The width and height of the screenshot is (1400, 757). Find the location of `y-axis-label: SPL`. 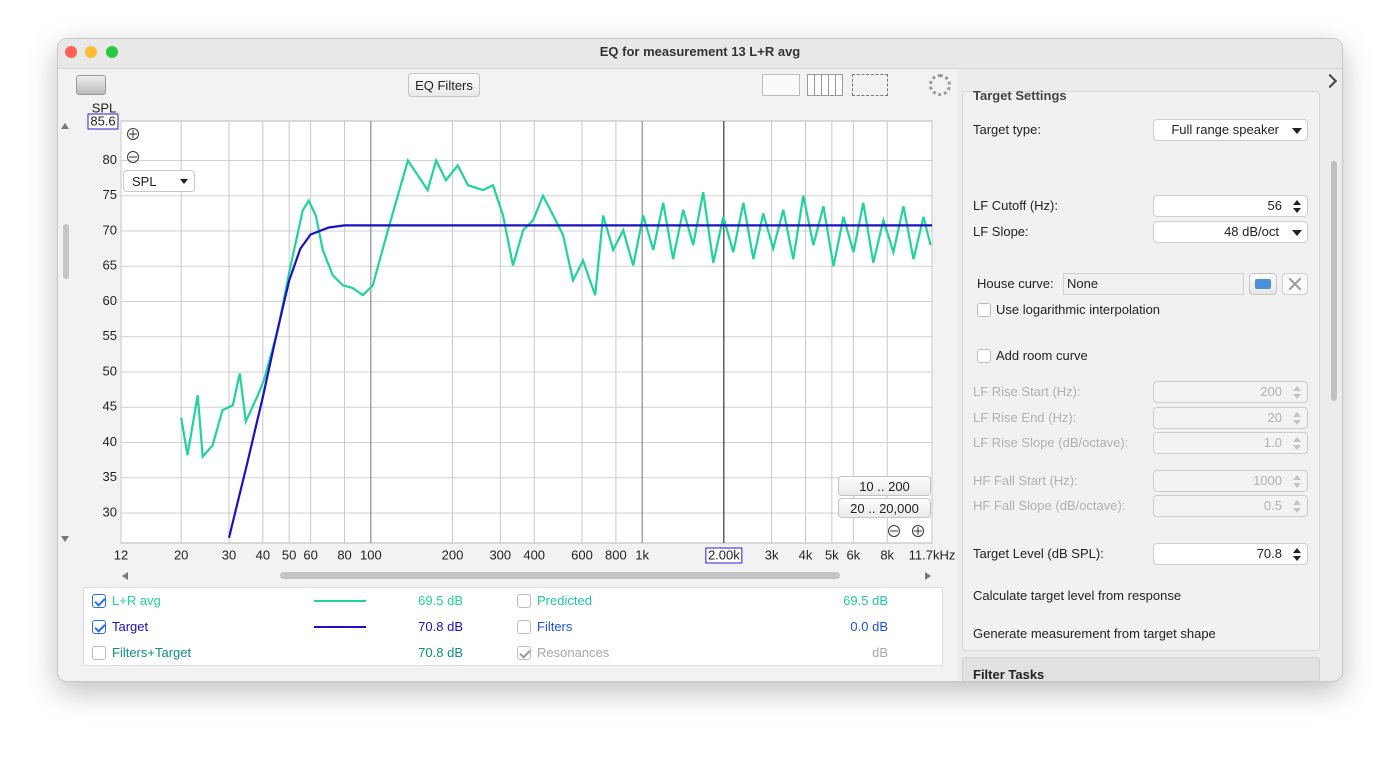

y-axis-label: SPL is located at coordinates (104, 107).